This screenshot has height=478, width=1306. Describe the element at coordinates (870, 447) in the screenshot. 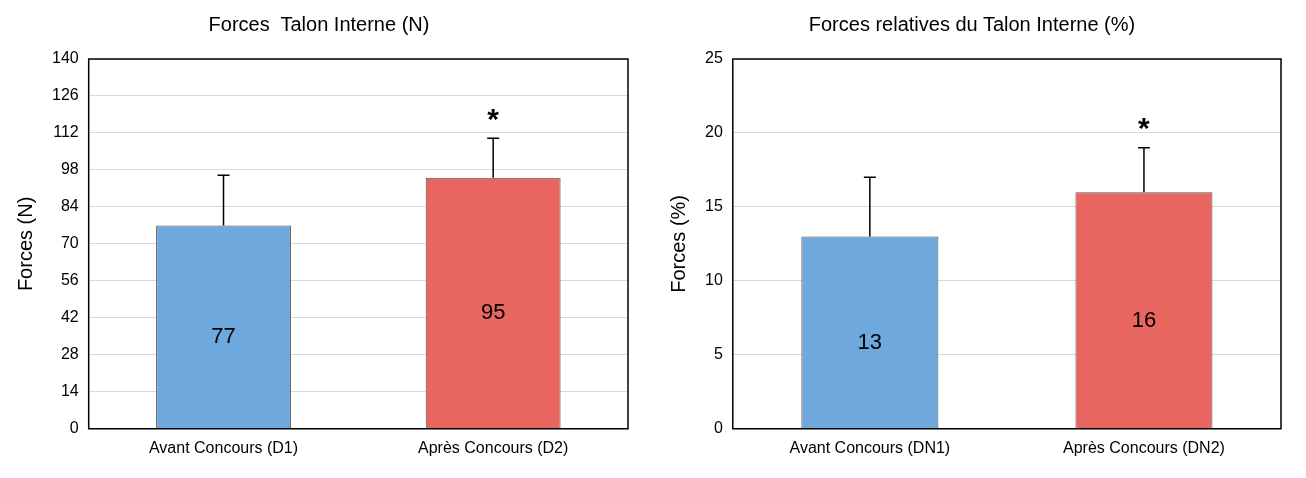

I see `x-tick-label: Avant Concours (DN1)` at that location.